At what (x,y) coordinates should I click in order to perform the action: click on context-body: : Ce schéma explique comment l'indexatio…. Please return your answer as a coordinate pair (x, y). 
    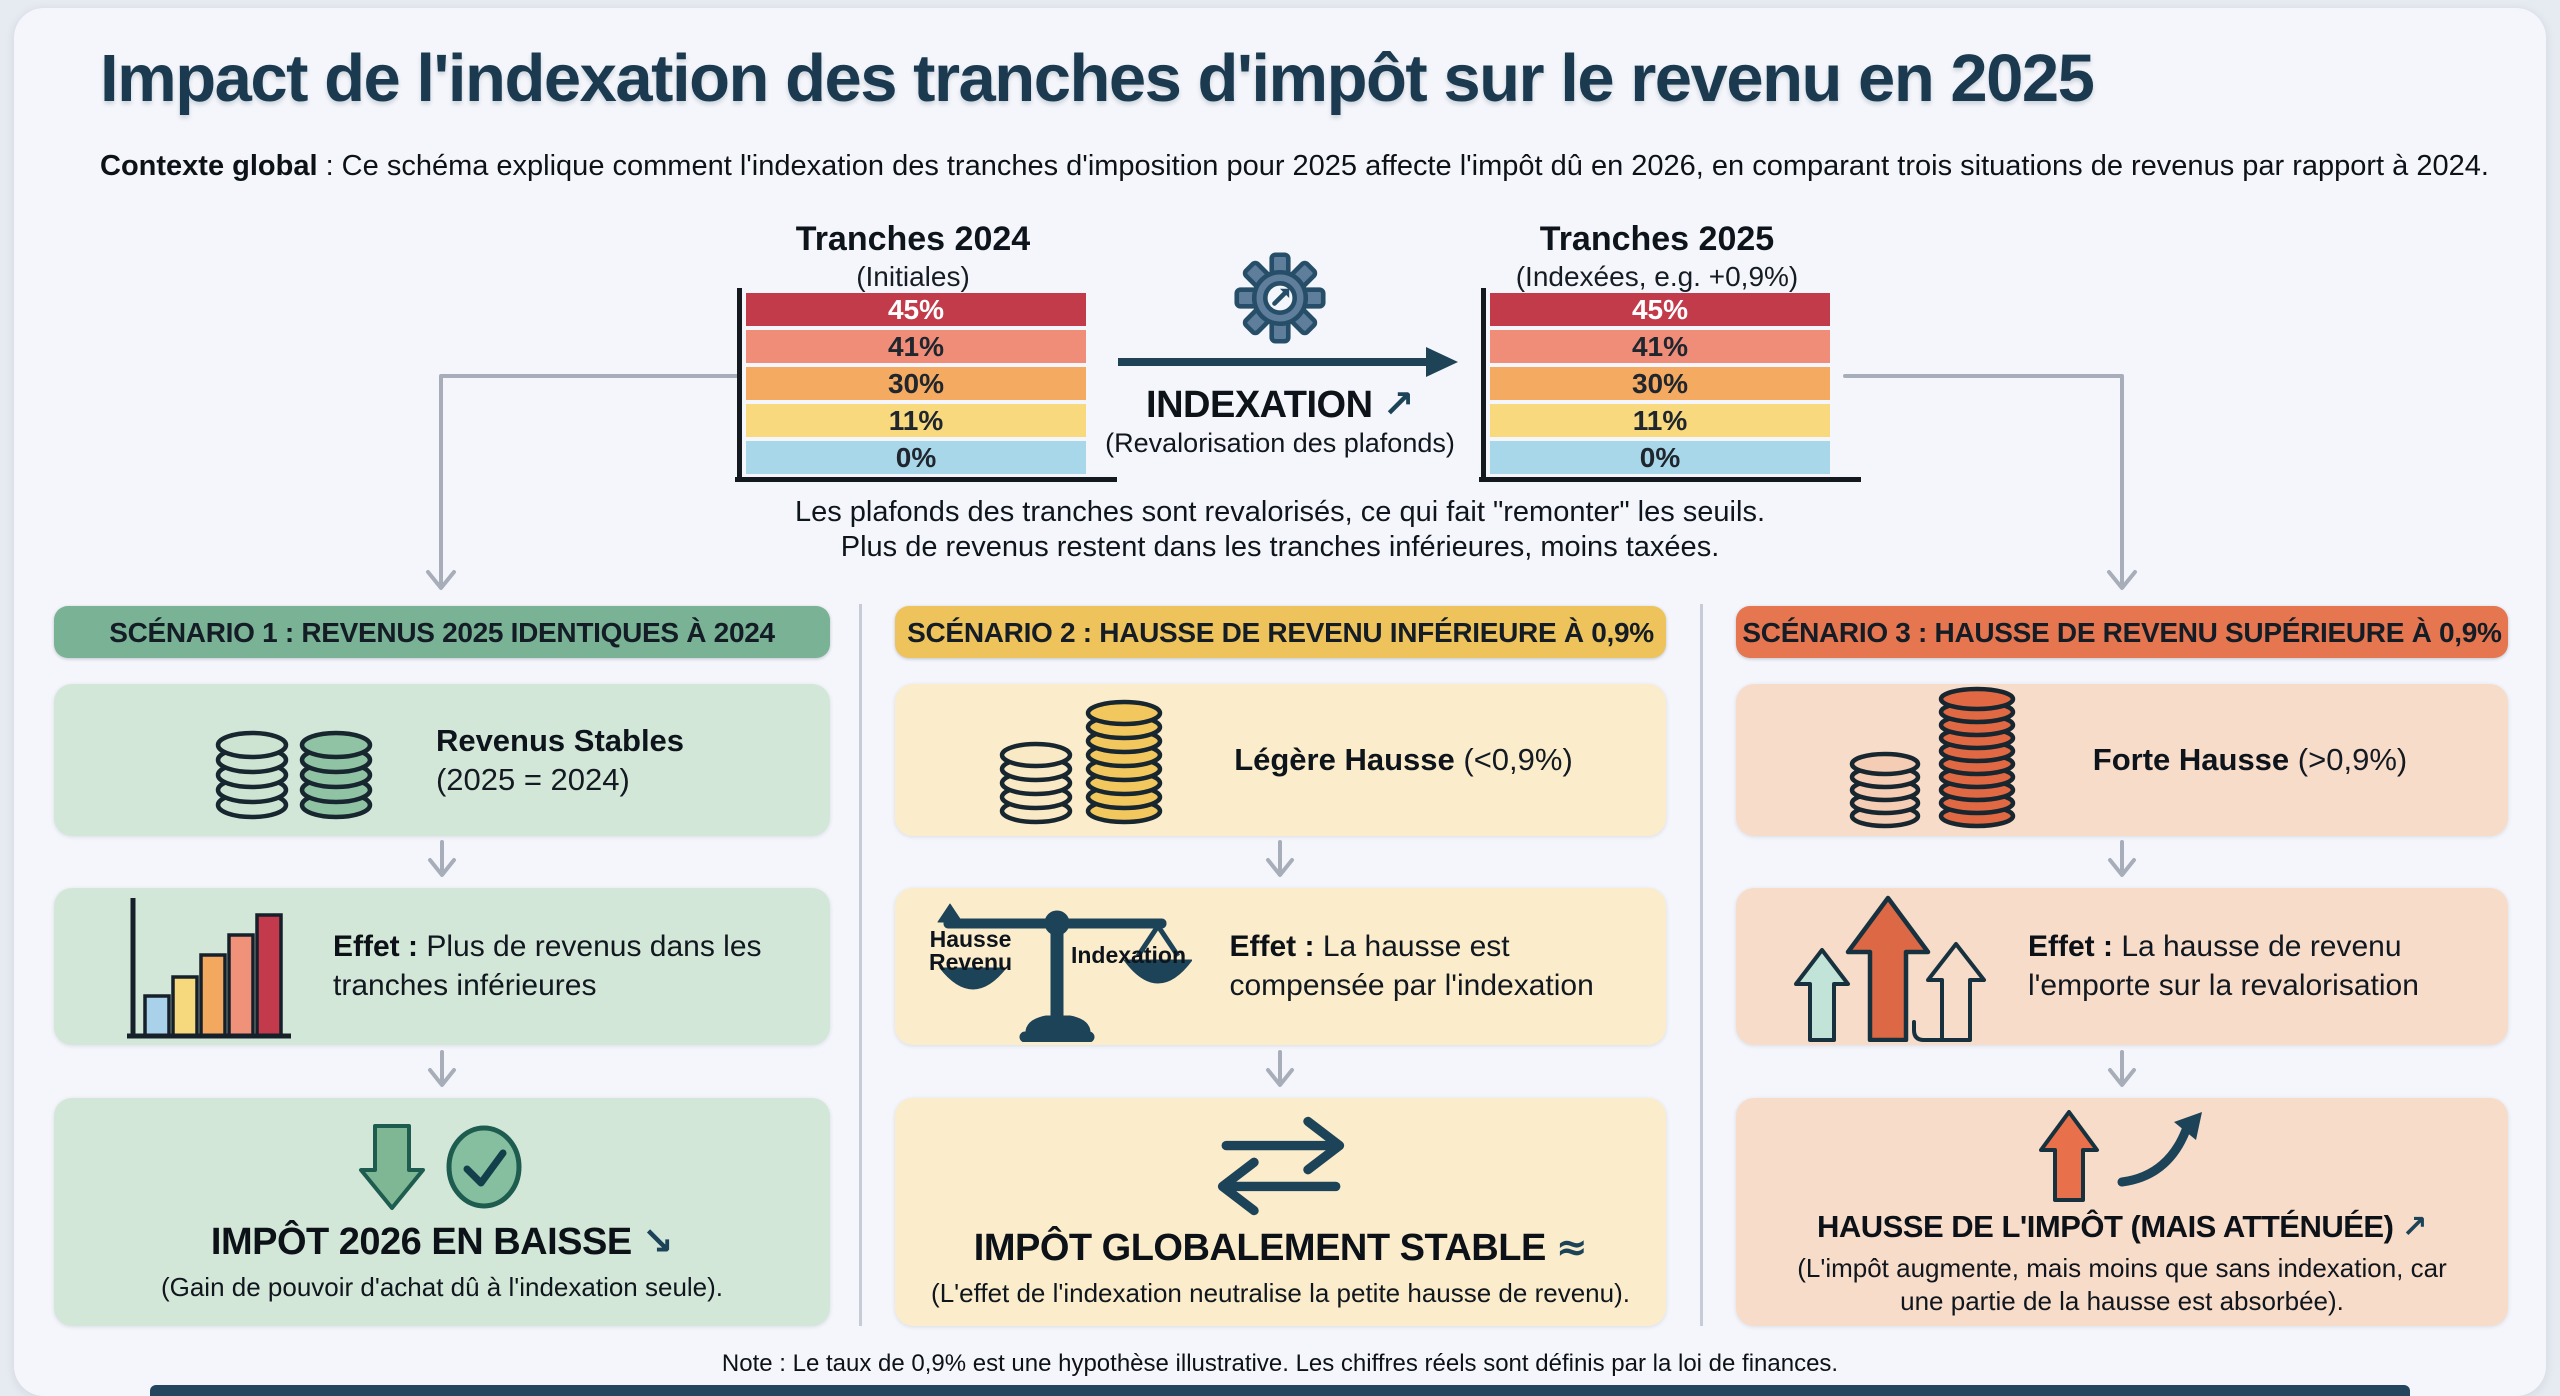
    Looking at the image, I should click on (1403, 166).